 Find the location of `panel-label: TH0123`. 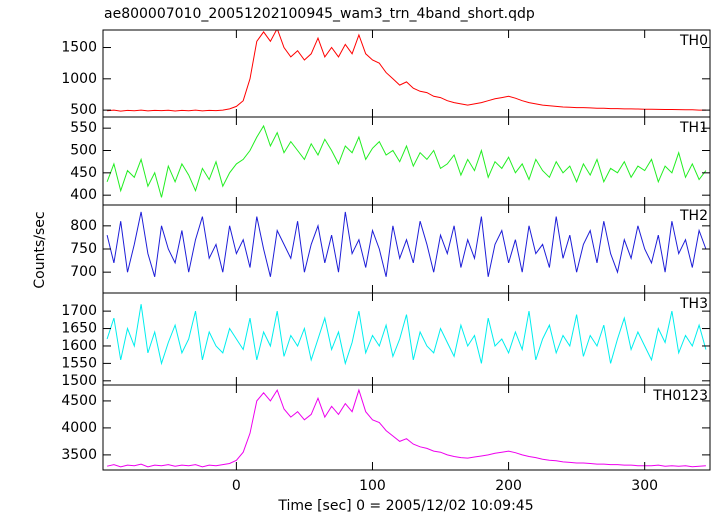

panel-label: TH0123 is located at coordinates (680, 396).